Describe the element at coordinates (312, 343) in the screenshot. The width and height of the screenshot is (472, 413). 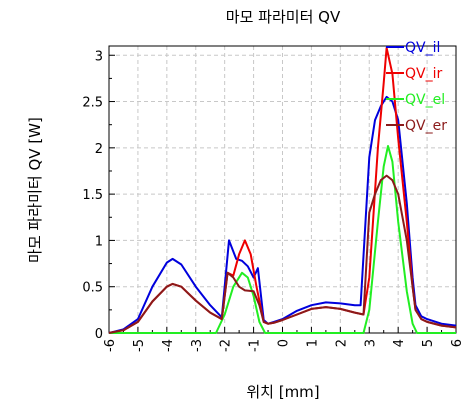
I see `x-tick-label: 1` at that location.